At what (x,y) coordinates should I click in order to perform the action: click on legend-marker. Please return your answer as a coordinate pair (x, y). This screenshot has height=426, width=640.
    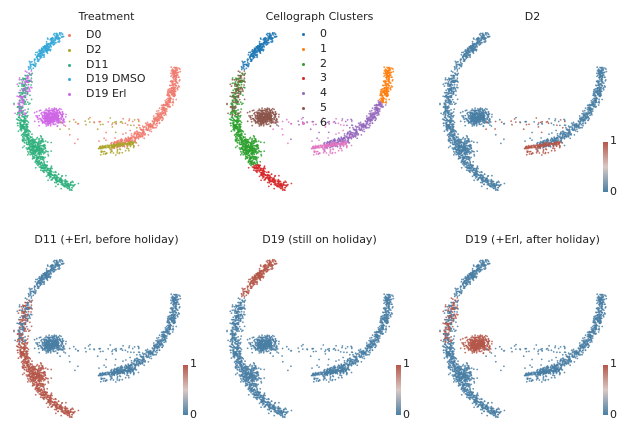
    Looking at the image, I should click on (303, 79).